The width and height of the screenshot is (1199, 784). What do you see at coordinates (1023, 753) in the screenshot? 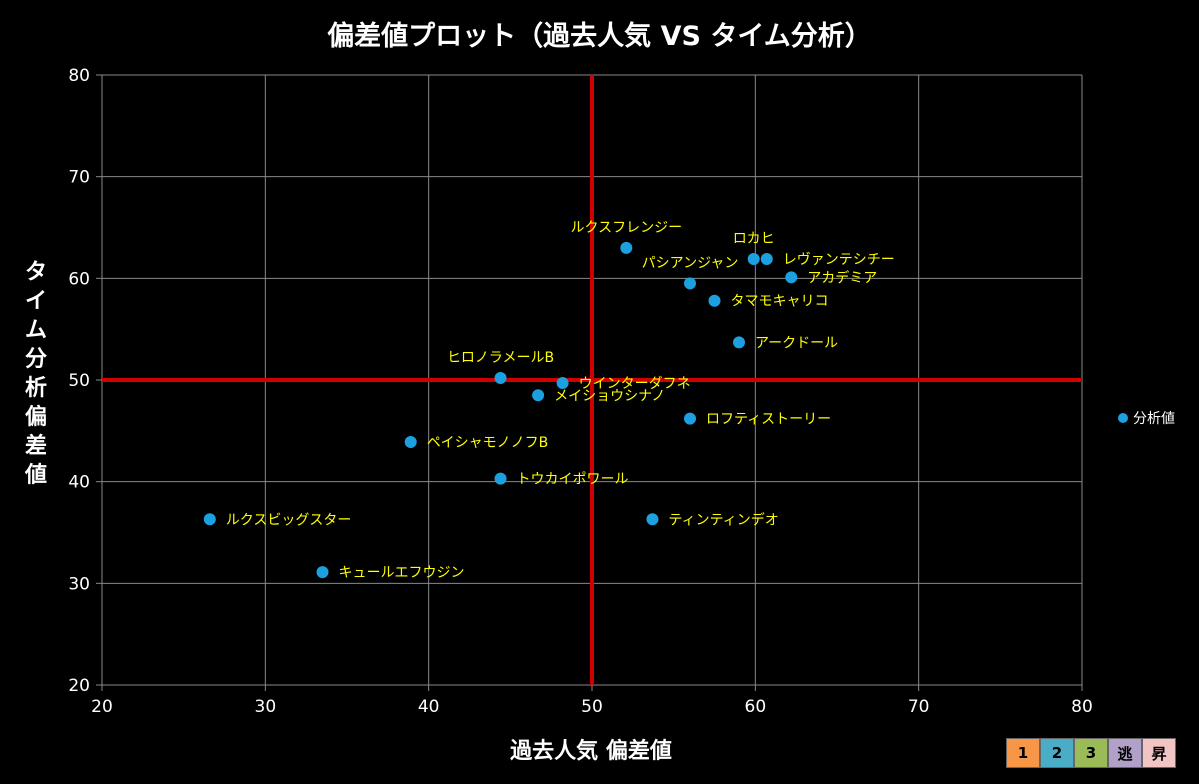
I see `badge: 1` at bounding box center [1023, 753].